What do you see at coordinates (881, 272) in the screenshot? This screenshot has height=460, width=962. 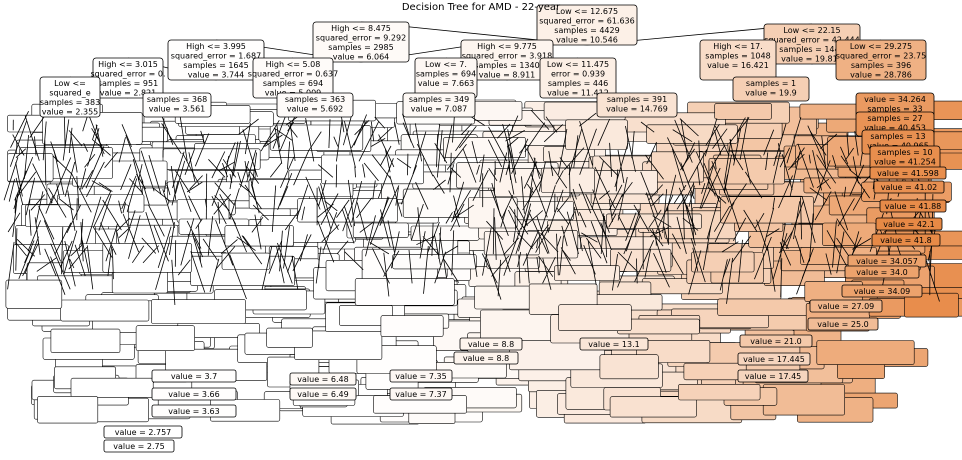 I see `leaf-value-label: value = 34.0` at bounding box center [881, 272].